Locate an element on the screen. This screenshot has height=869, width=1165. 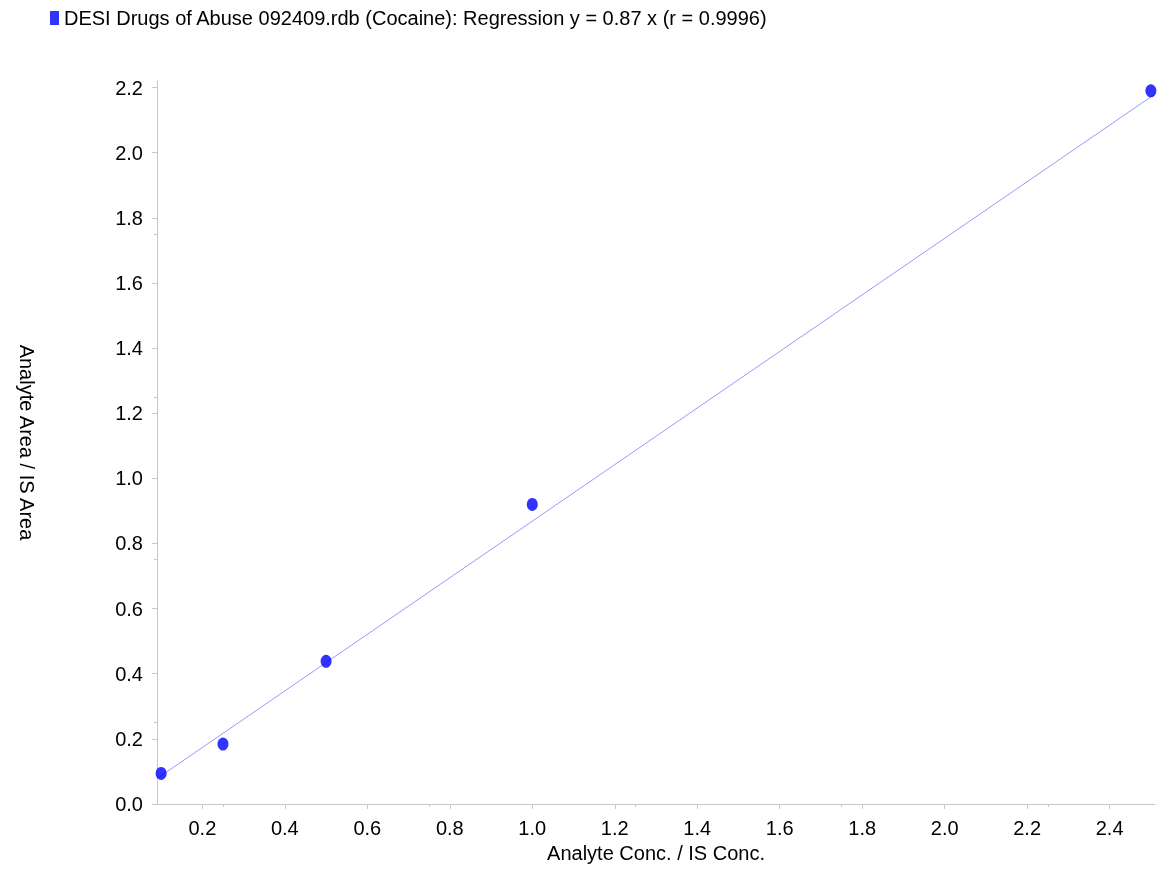
x-tick-label: 1.0 is located at coordinates (532, 828).